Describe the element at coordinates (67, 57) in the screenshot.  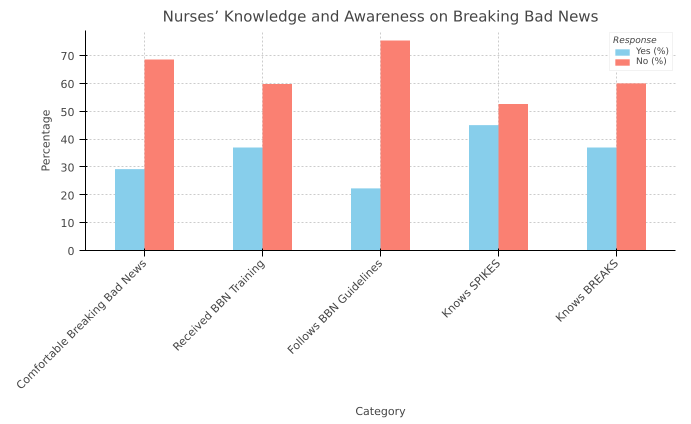
I see `y-tick-label: 70` at that location.